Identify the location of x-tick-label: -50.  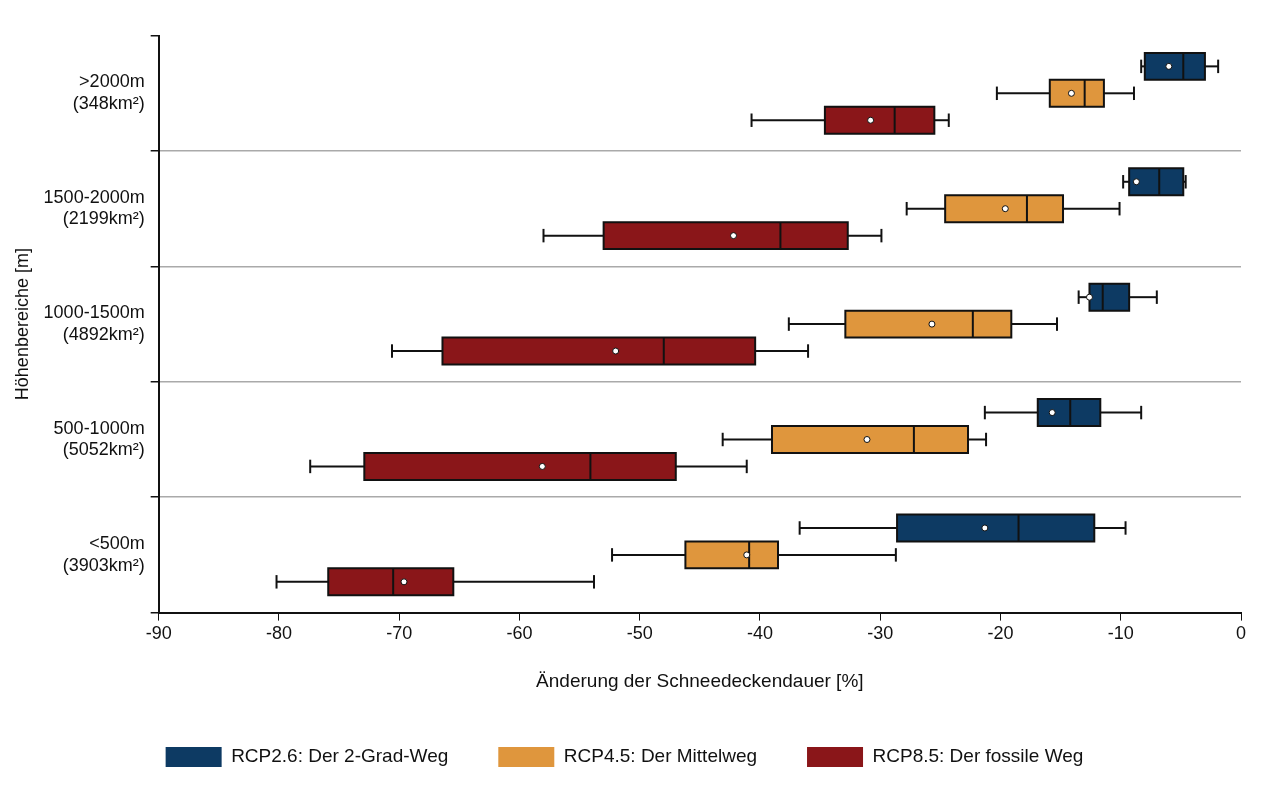
(639, 633).